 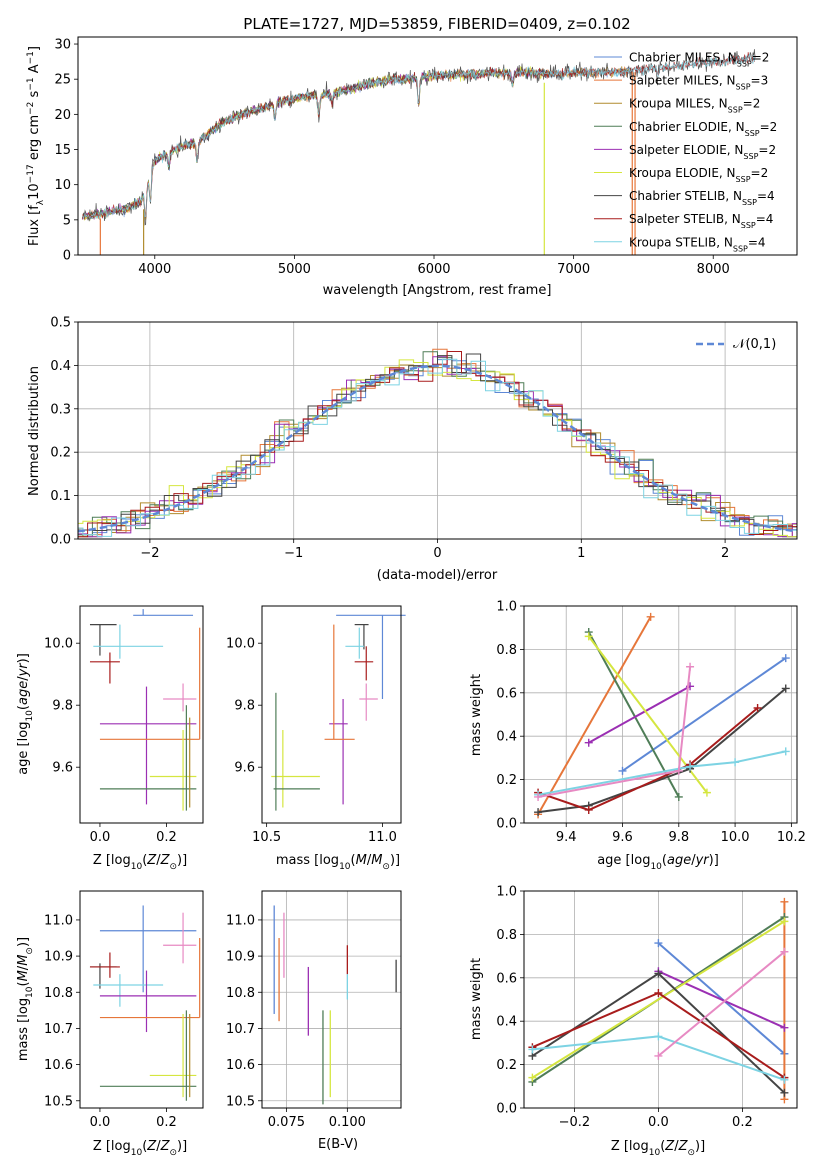 I want to click on legend-label: Salpeter MILES, NSSP=3, so click(x=698, y=83).